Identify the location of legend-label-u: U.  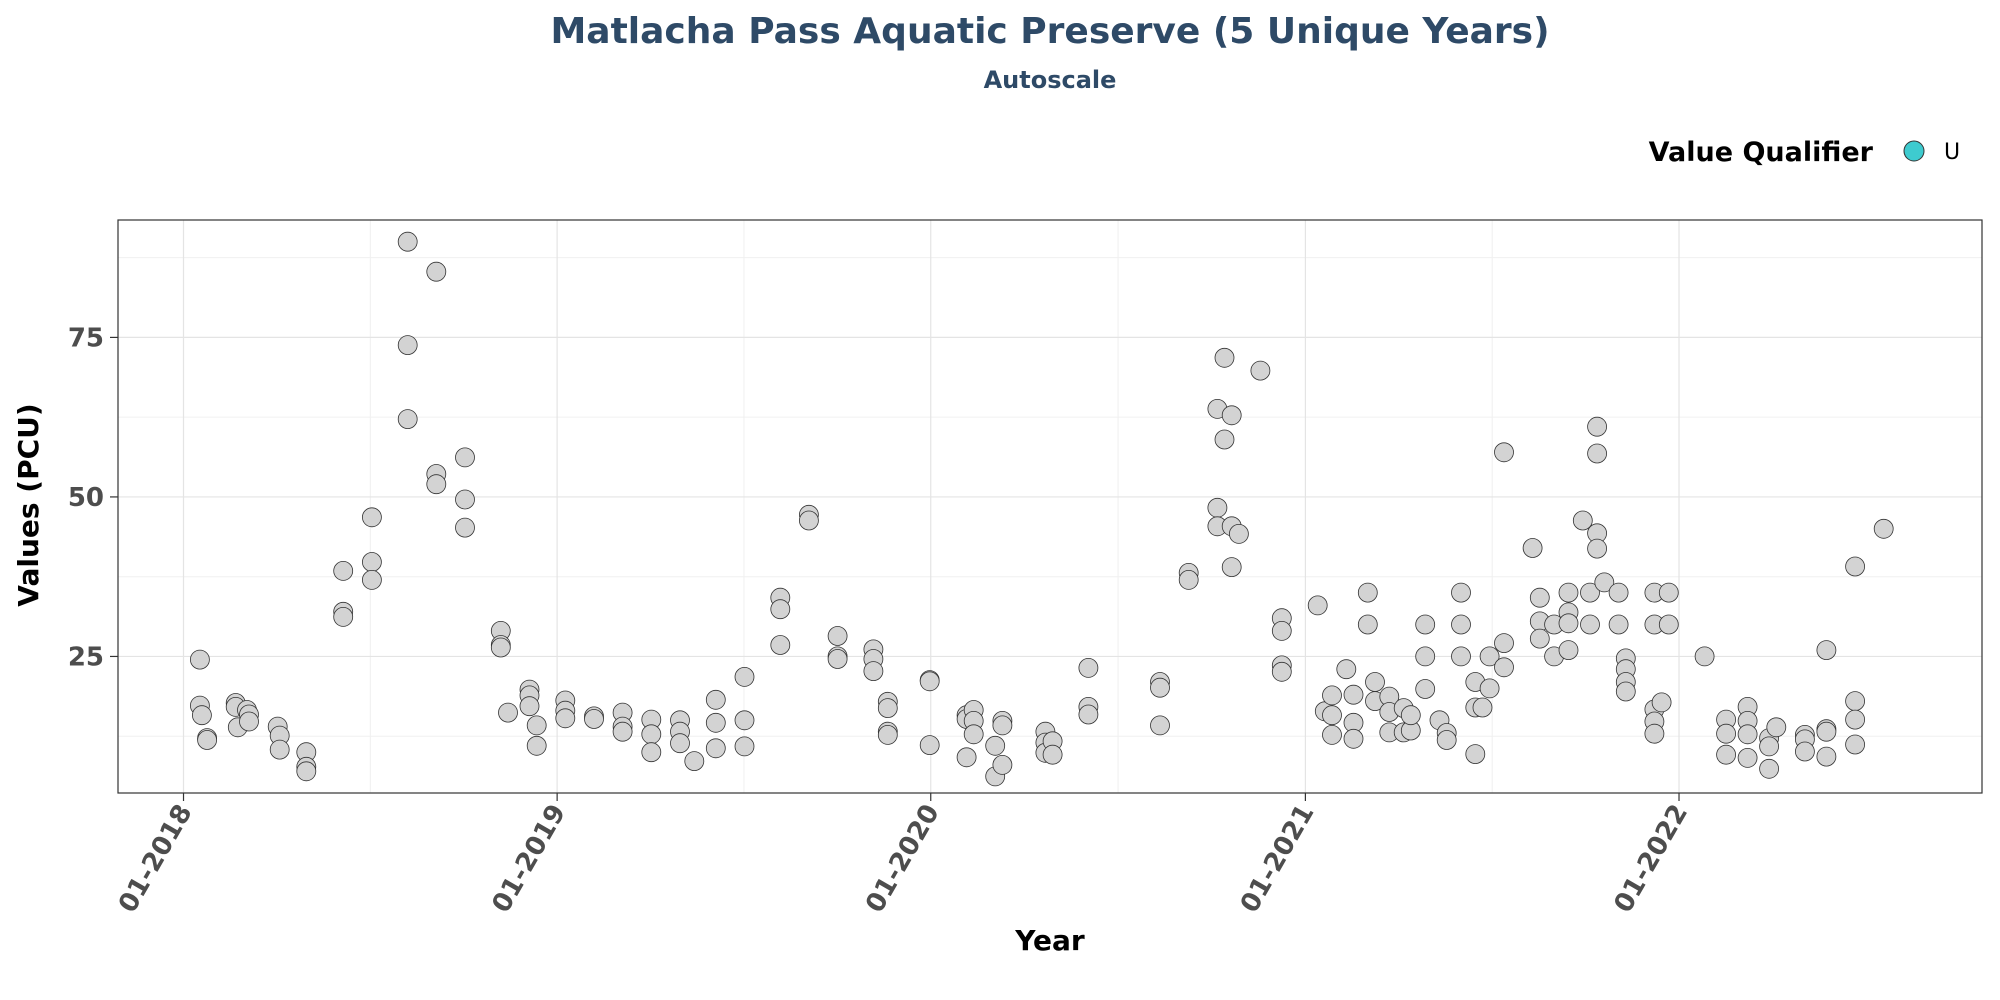
(1952, 152).